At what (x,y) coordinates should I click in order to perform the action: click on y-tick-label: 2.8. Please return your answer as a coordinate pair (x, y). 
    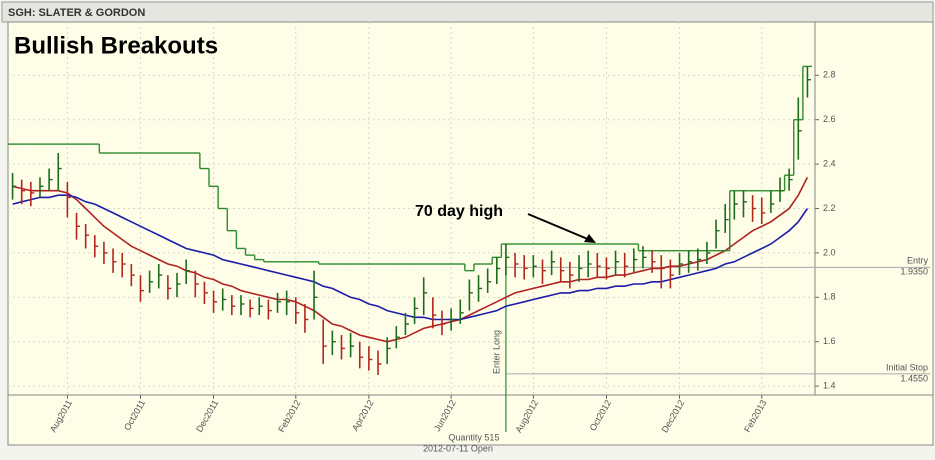
    Looking at the image, I should click on (829, 75).